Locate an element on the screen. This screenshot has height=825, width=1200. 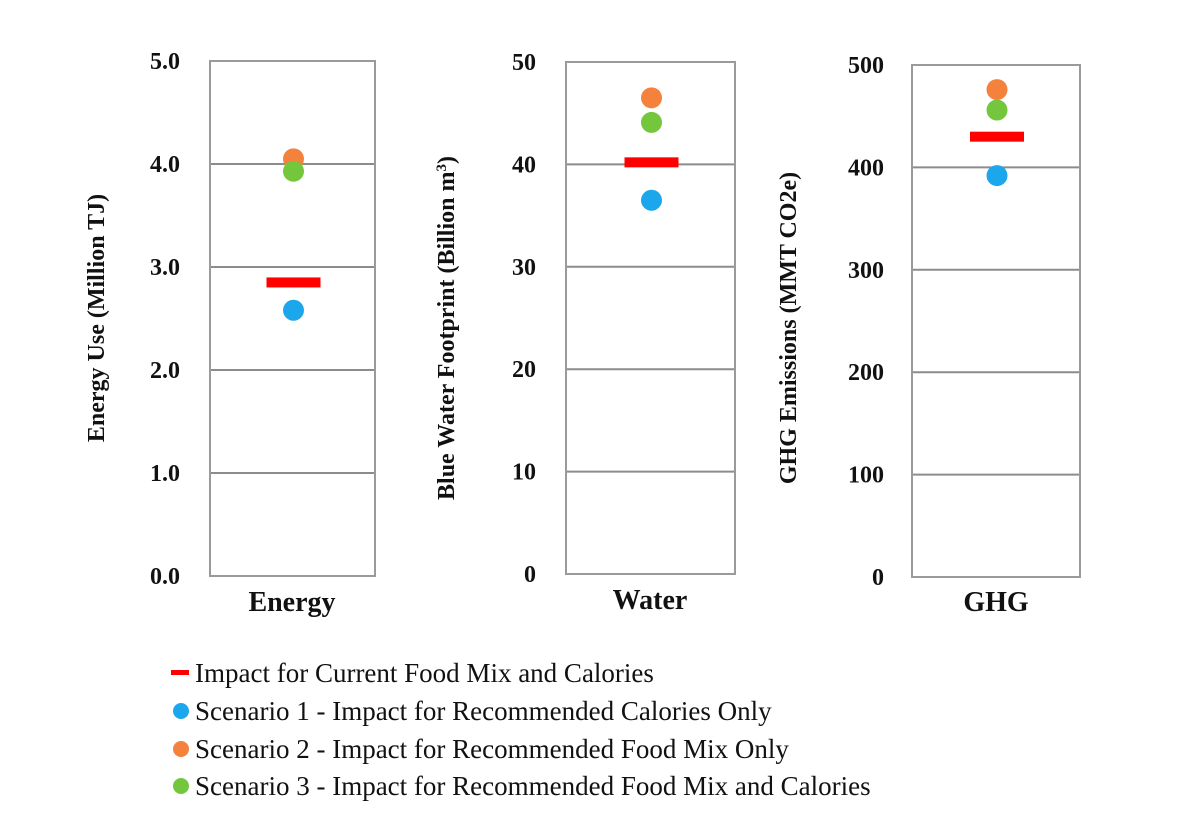
ghg-scenario2-point is located at coordinates (997, 90).